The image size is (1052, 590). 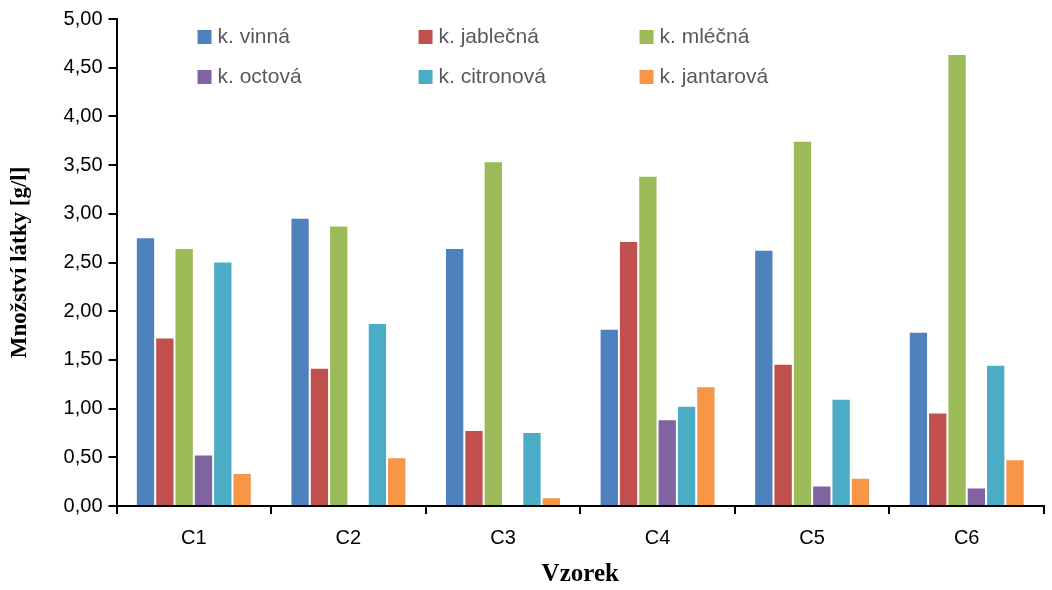 What do you see at coordinates (503, 536) in the screenshot?
I see `x-tick-label: C3` at bounding box center [503, 536].